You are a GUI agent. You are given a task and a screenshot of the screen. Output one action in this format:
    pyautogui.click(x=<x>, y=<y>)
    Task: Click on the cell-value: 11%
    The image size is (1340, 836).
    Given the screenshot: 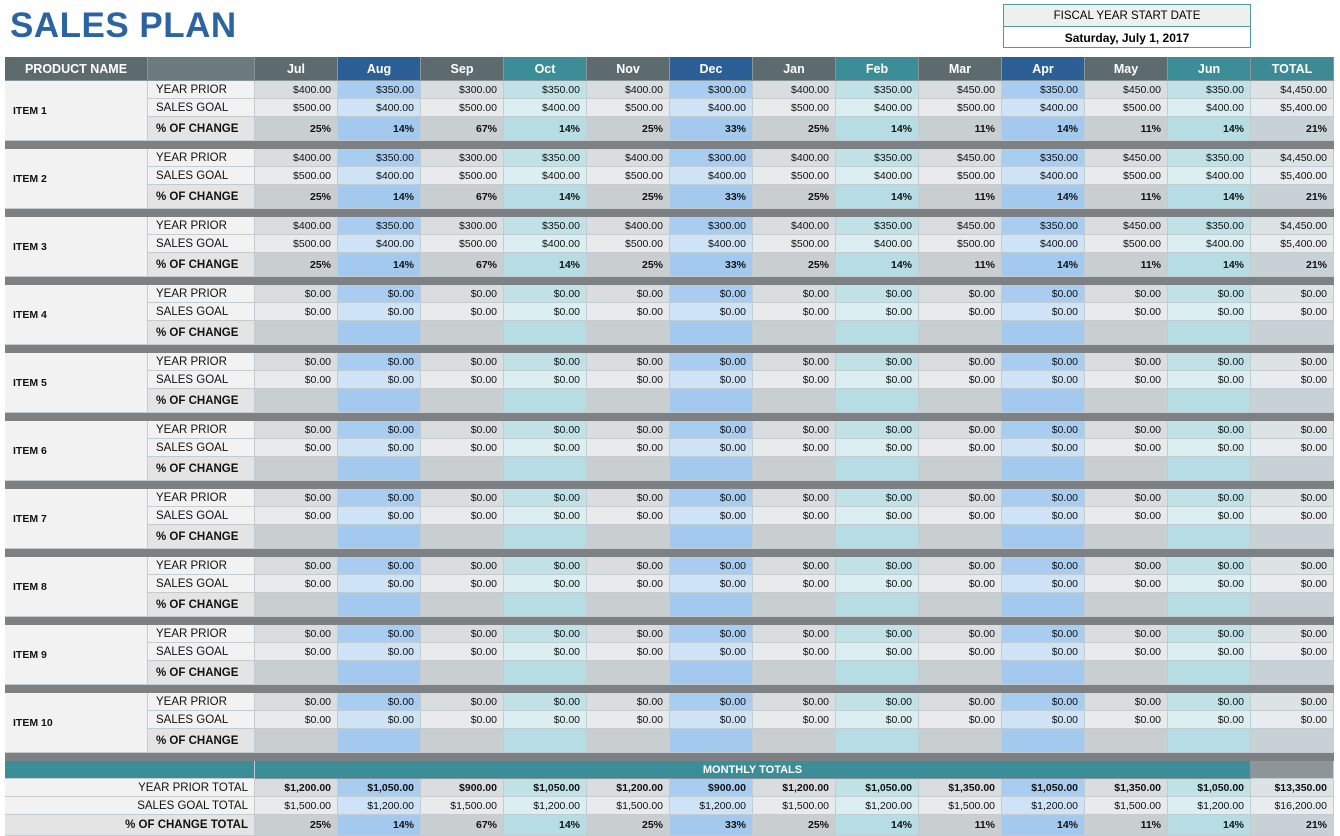 What is the action you would take?
    pyautogui.click(x=960, y=129)
    